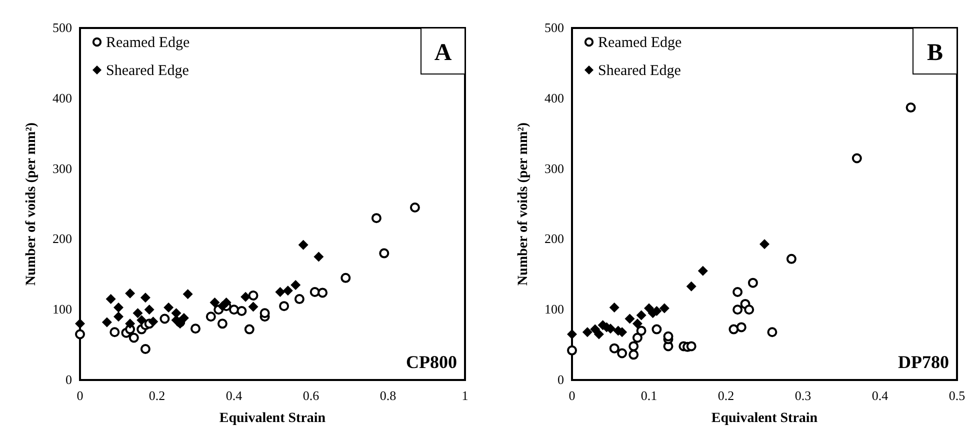  What do you see at coordinates (803, 395) in the screenshot?
I see `x-tick-label: 0.3` at bounding box center [803, 395].